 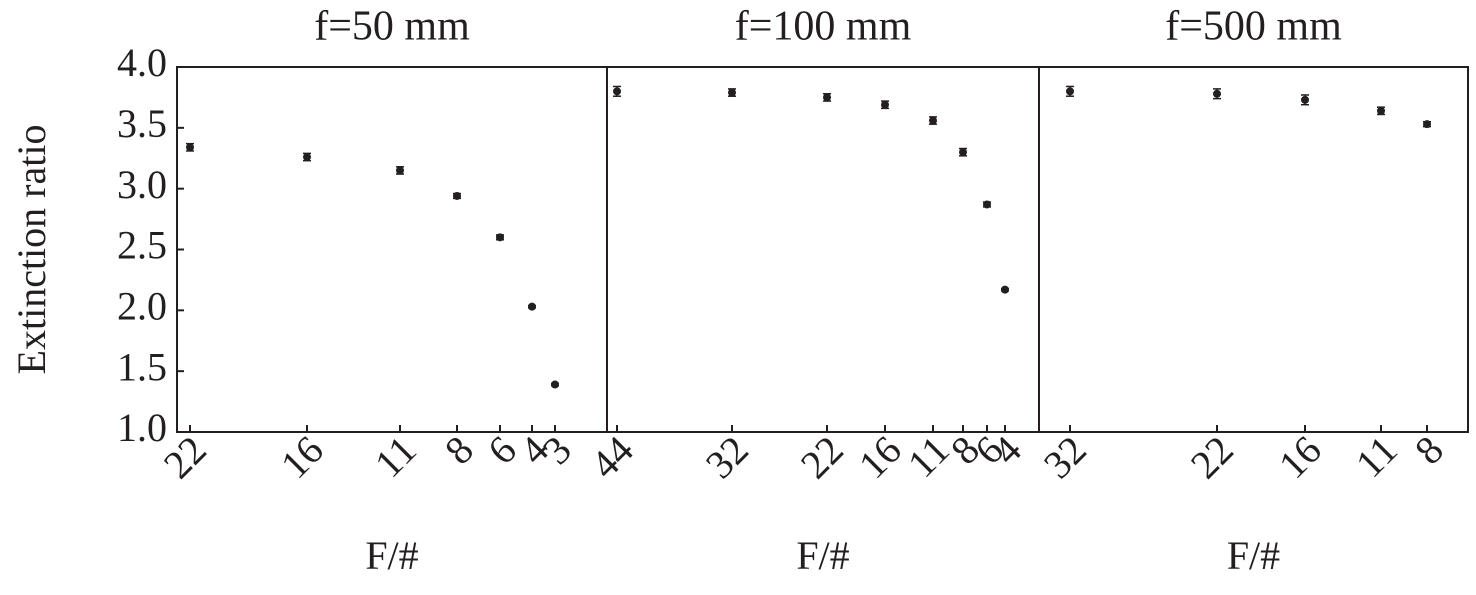 What do you see at coordinates (142, 123) in the screenshot?
I see `y-tick-label: 3.5` at bounding box center [142, 123].